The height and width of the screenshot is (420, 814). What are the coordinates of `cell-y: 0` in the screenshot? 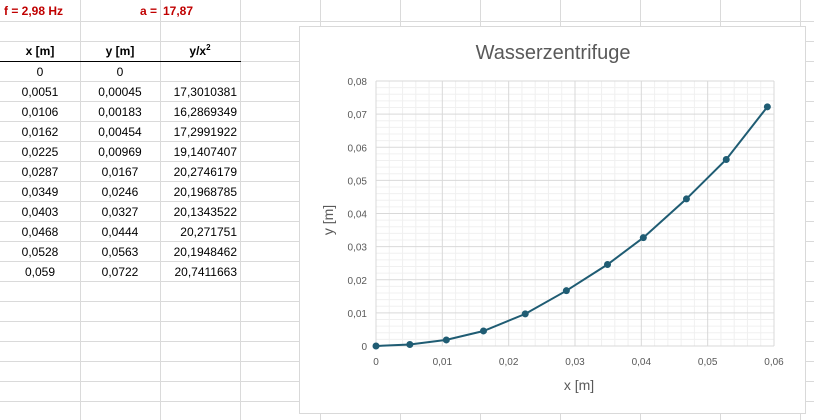 It's located at (120, 72).